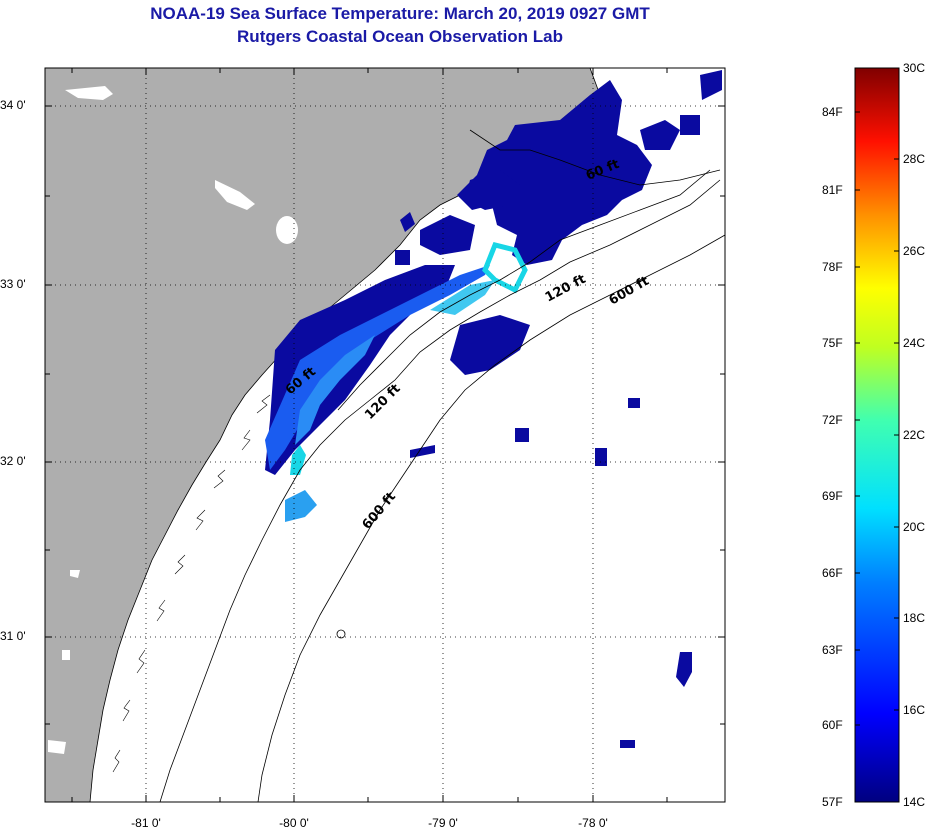 This screenshot has width=936, height=832. What do you see at coordinates (146, 823) in the screenshot?
I see `lon-tick-label: -81 0'` at bounding box center [146, 823].